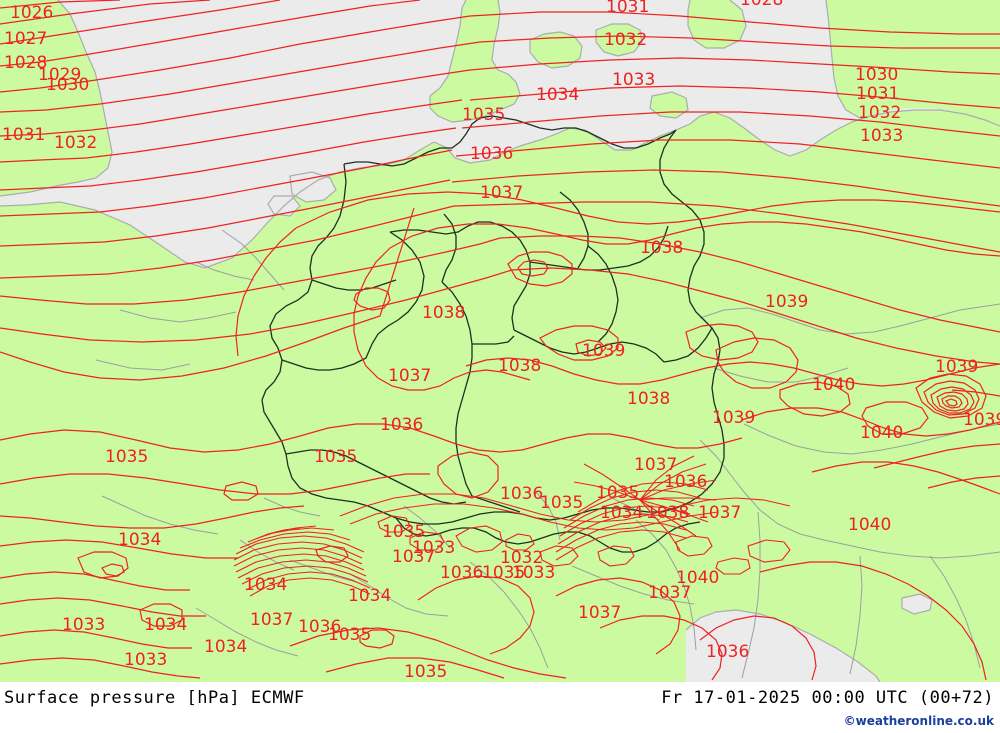 Image resolution: width=1000 pixels, height=733 pixels. What do you see at coordinates (31, 13) in the screenshot?
I see `isobar-label: 1026` at bounding box center [31, 13].